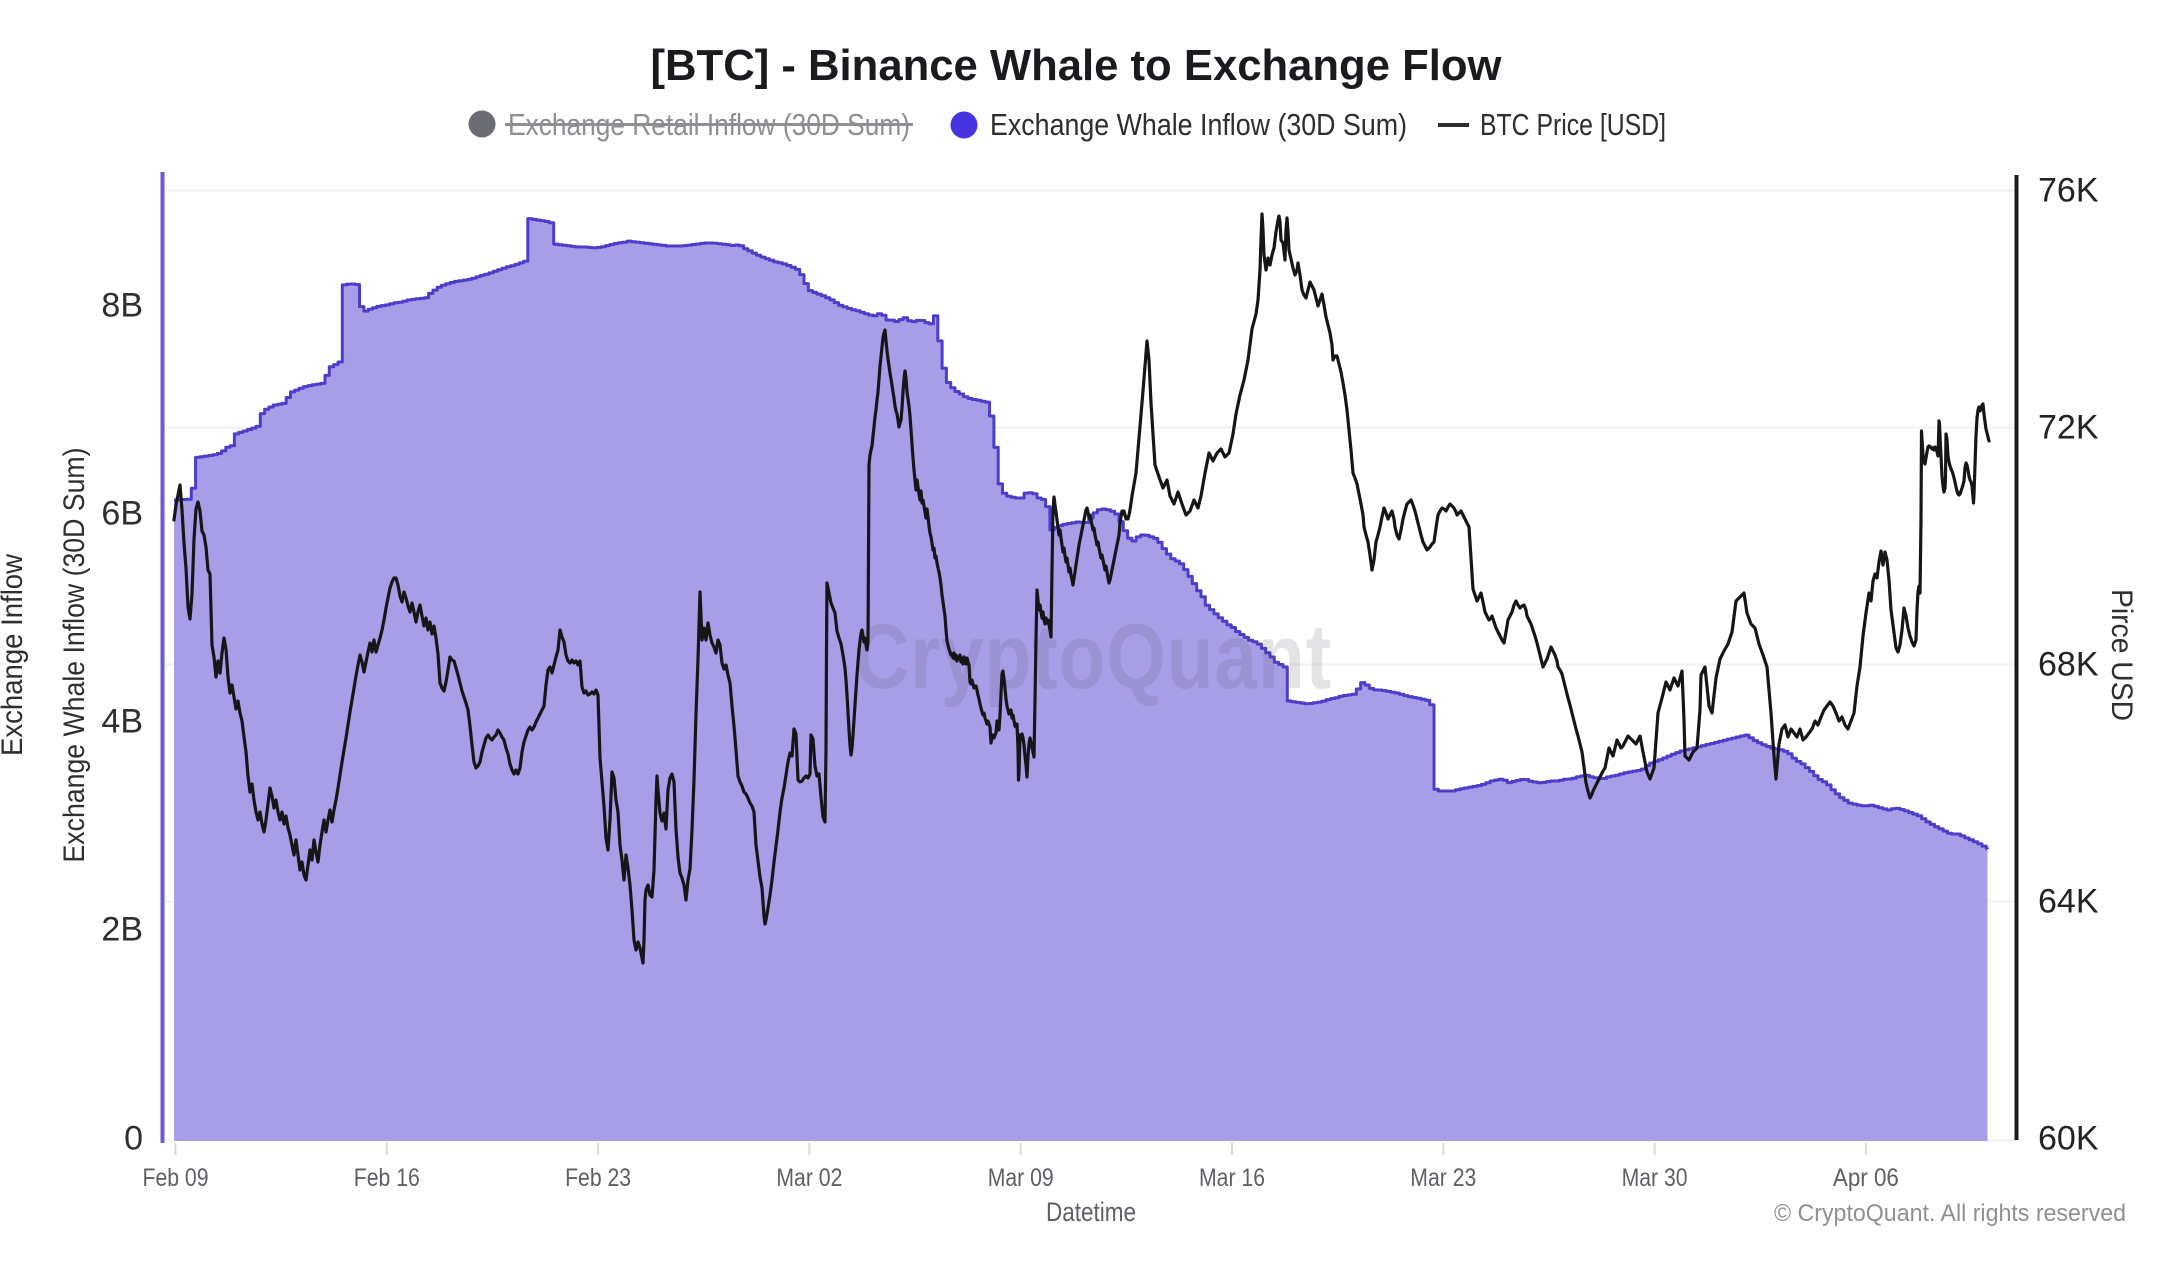 Image resolution: width=2172 pixels, height=1263 pixels. I want to click on svg-text: 68K, so click(2068, 665).